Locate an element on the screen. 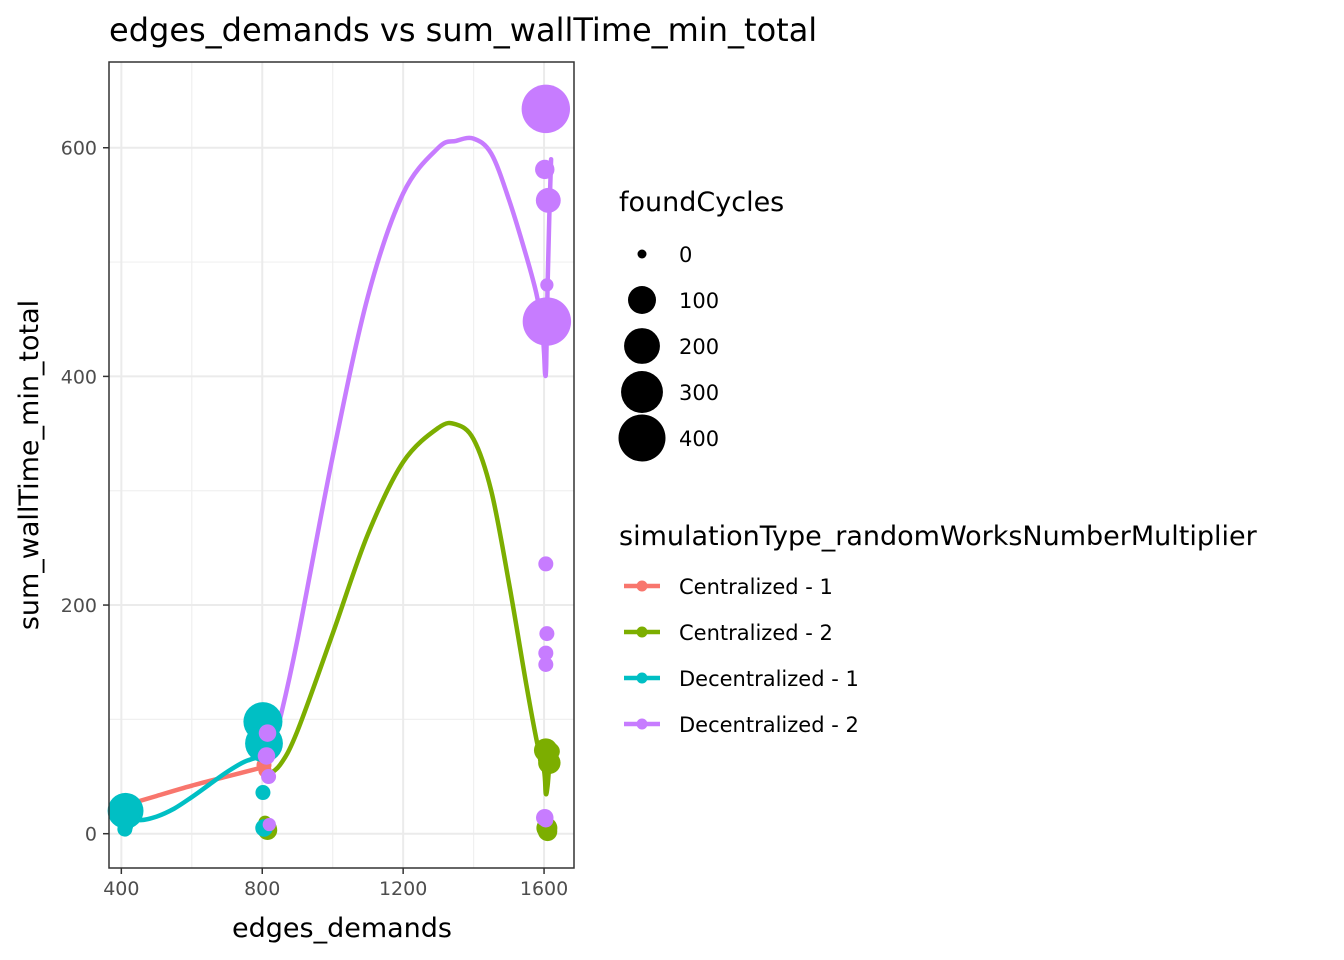  x-tick-label: 800 is located at coordinates (262, 889).